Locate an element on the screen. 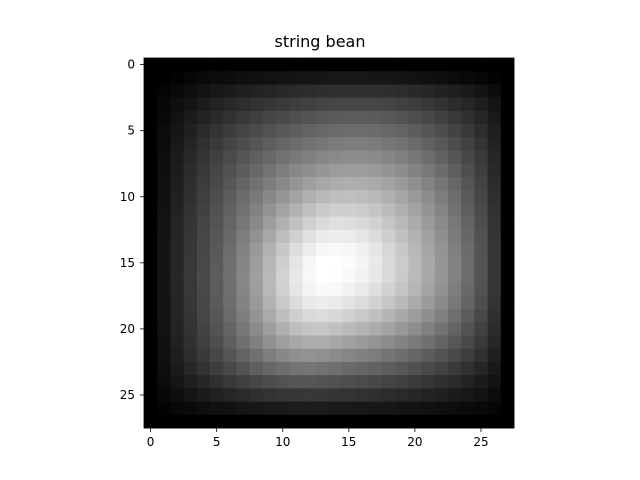 This screenshot has width=640, height=480. x-tick-label: 5 is located at coordinates (217, 442).